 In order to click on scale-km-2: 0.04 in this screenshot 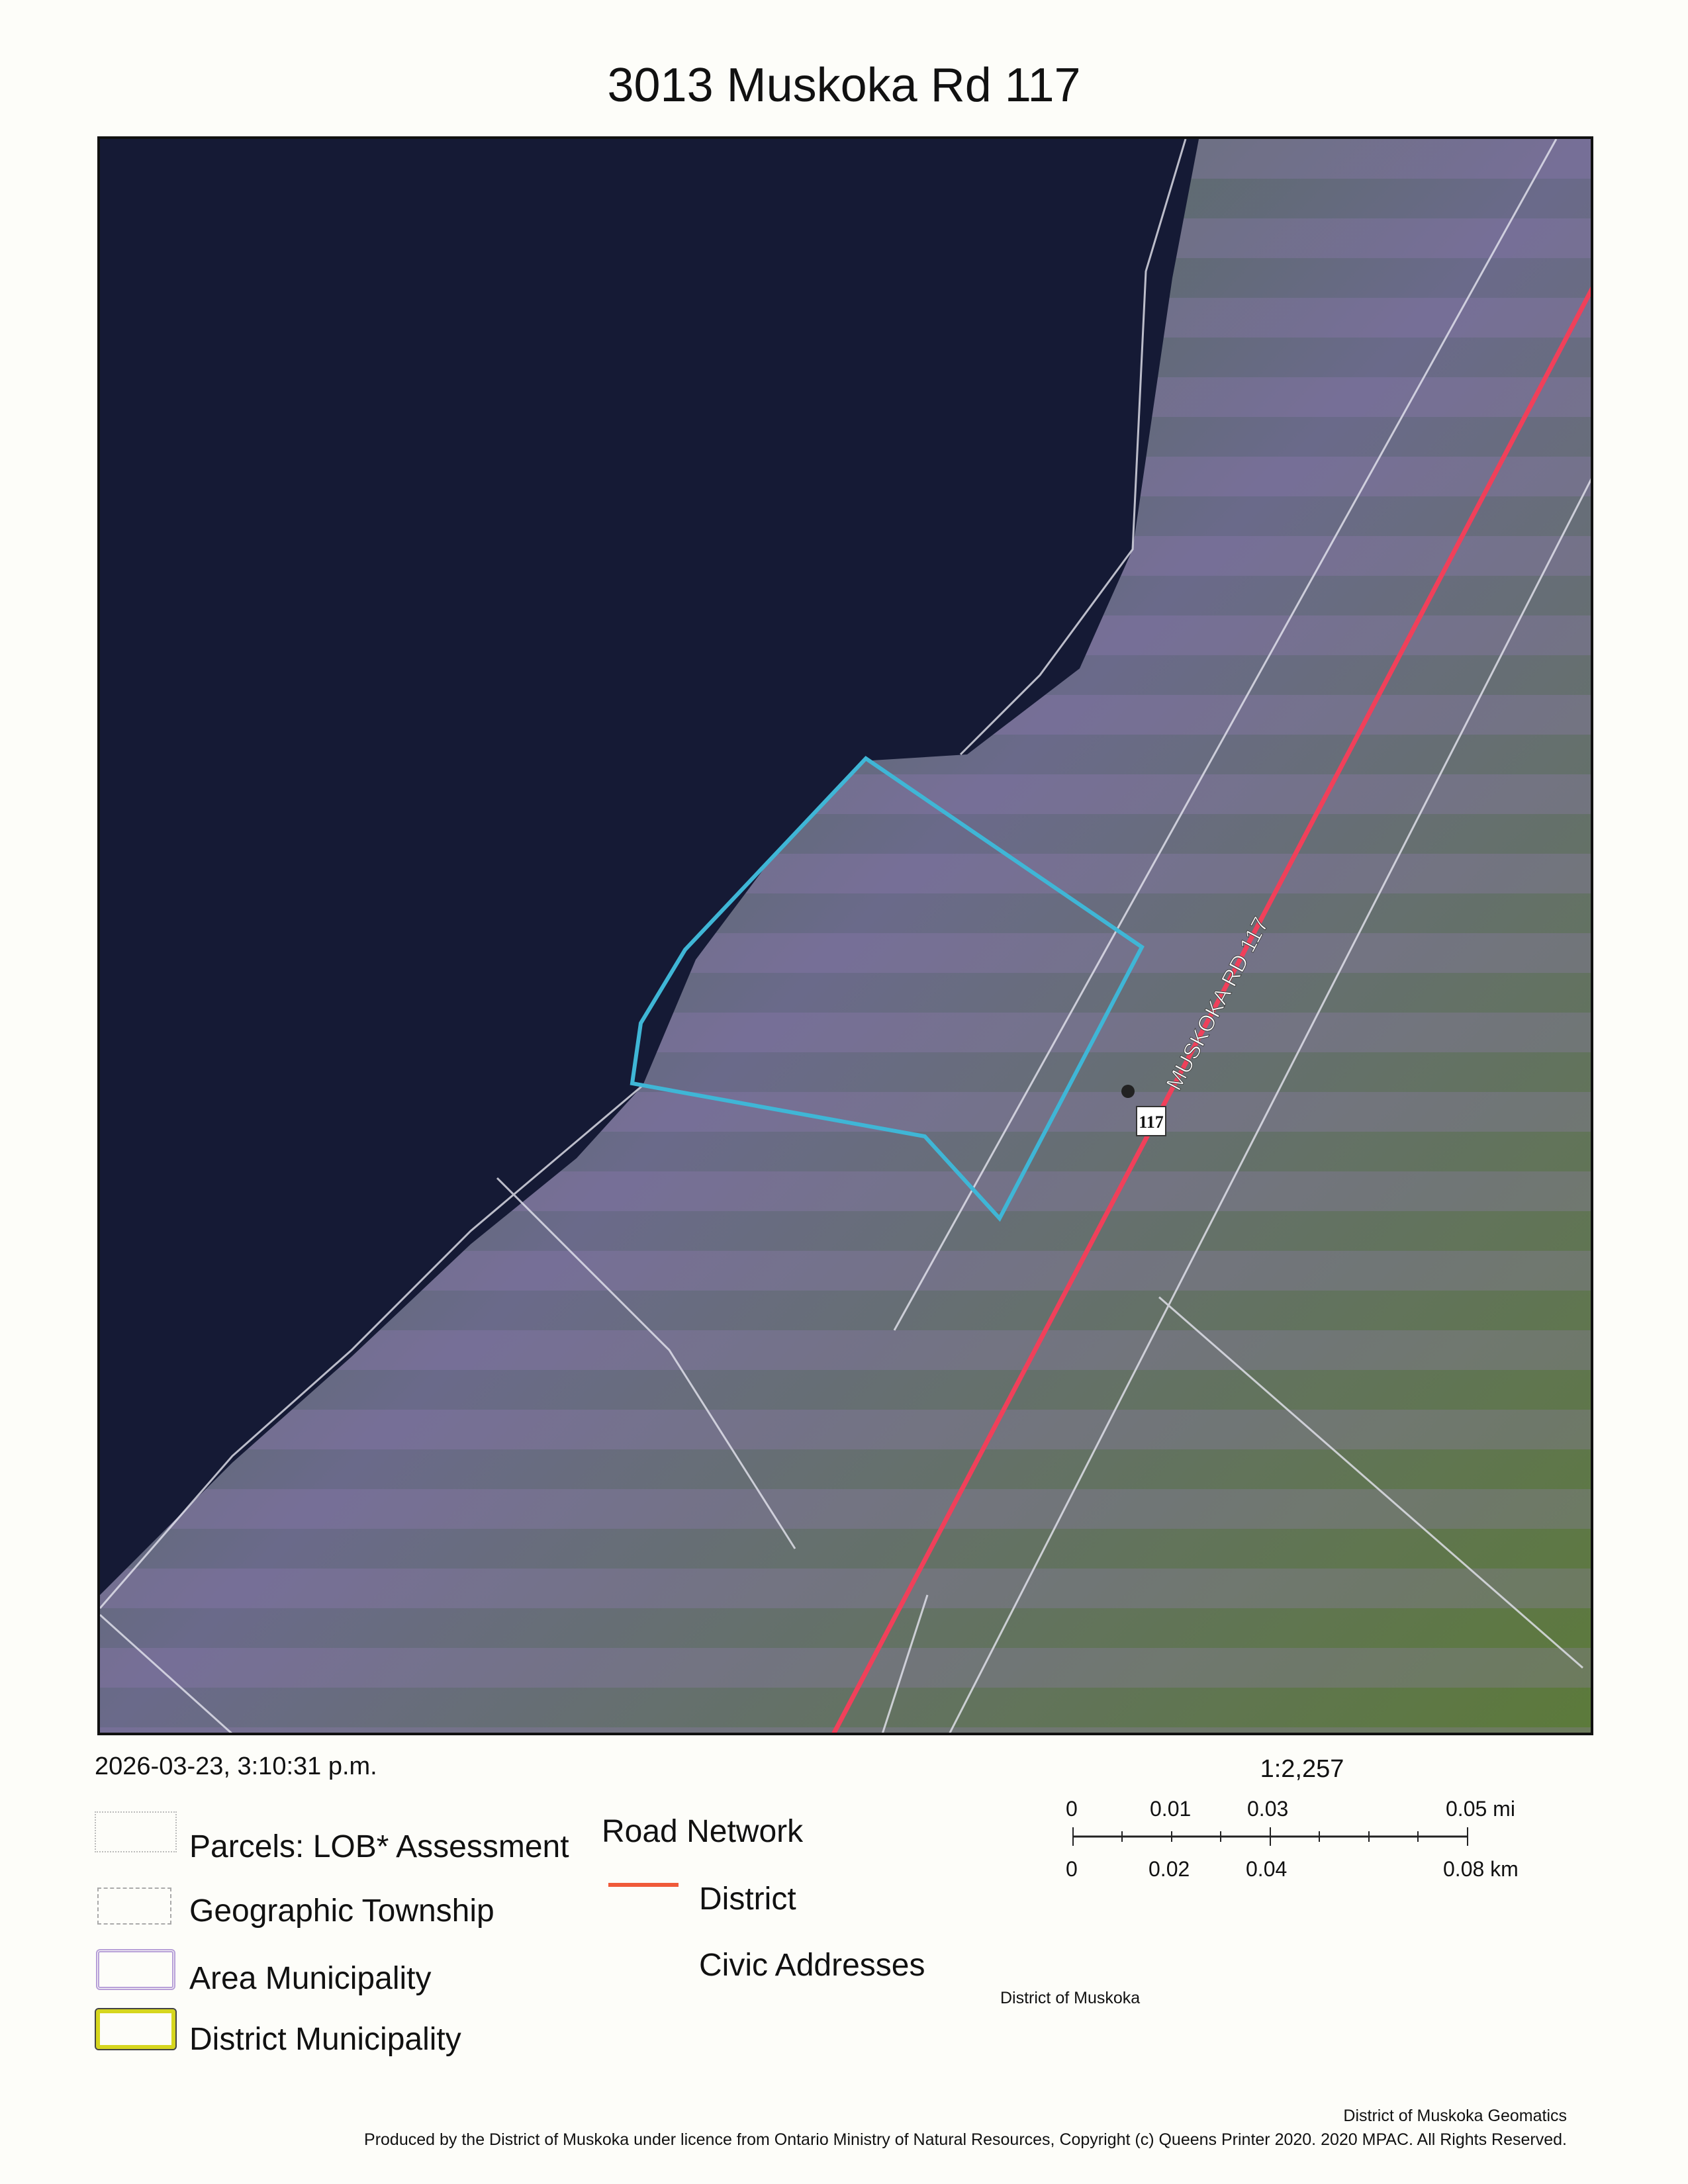, I will do `click(1267, 1869)`.